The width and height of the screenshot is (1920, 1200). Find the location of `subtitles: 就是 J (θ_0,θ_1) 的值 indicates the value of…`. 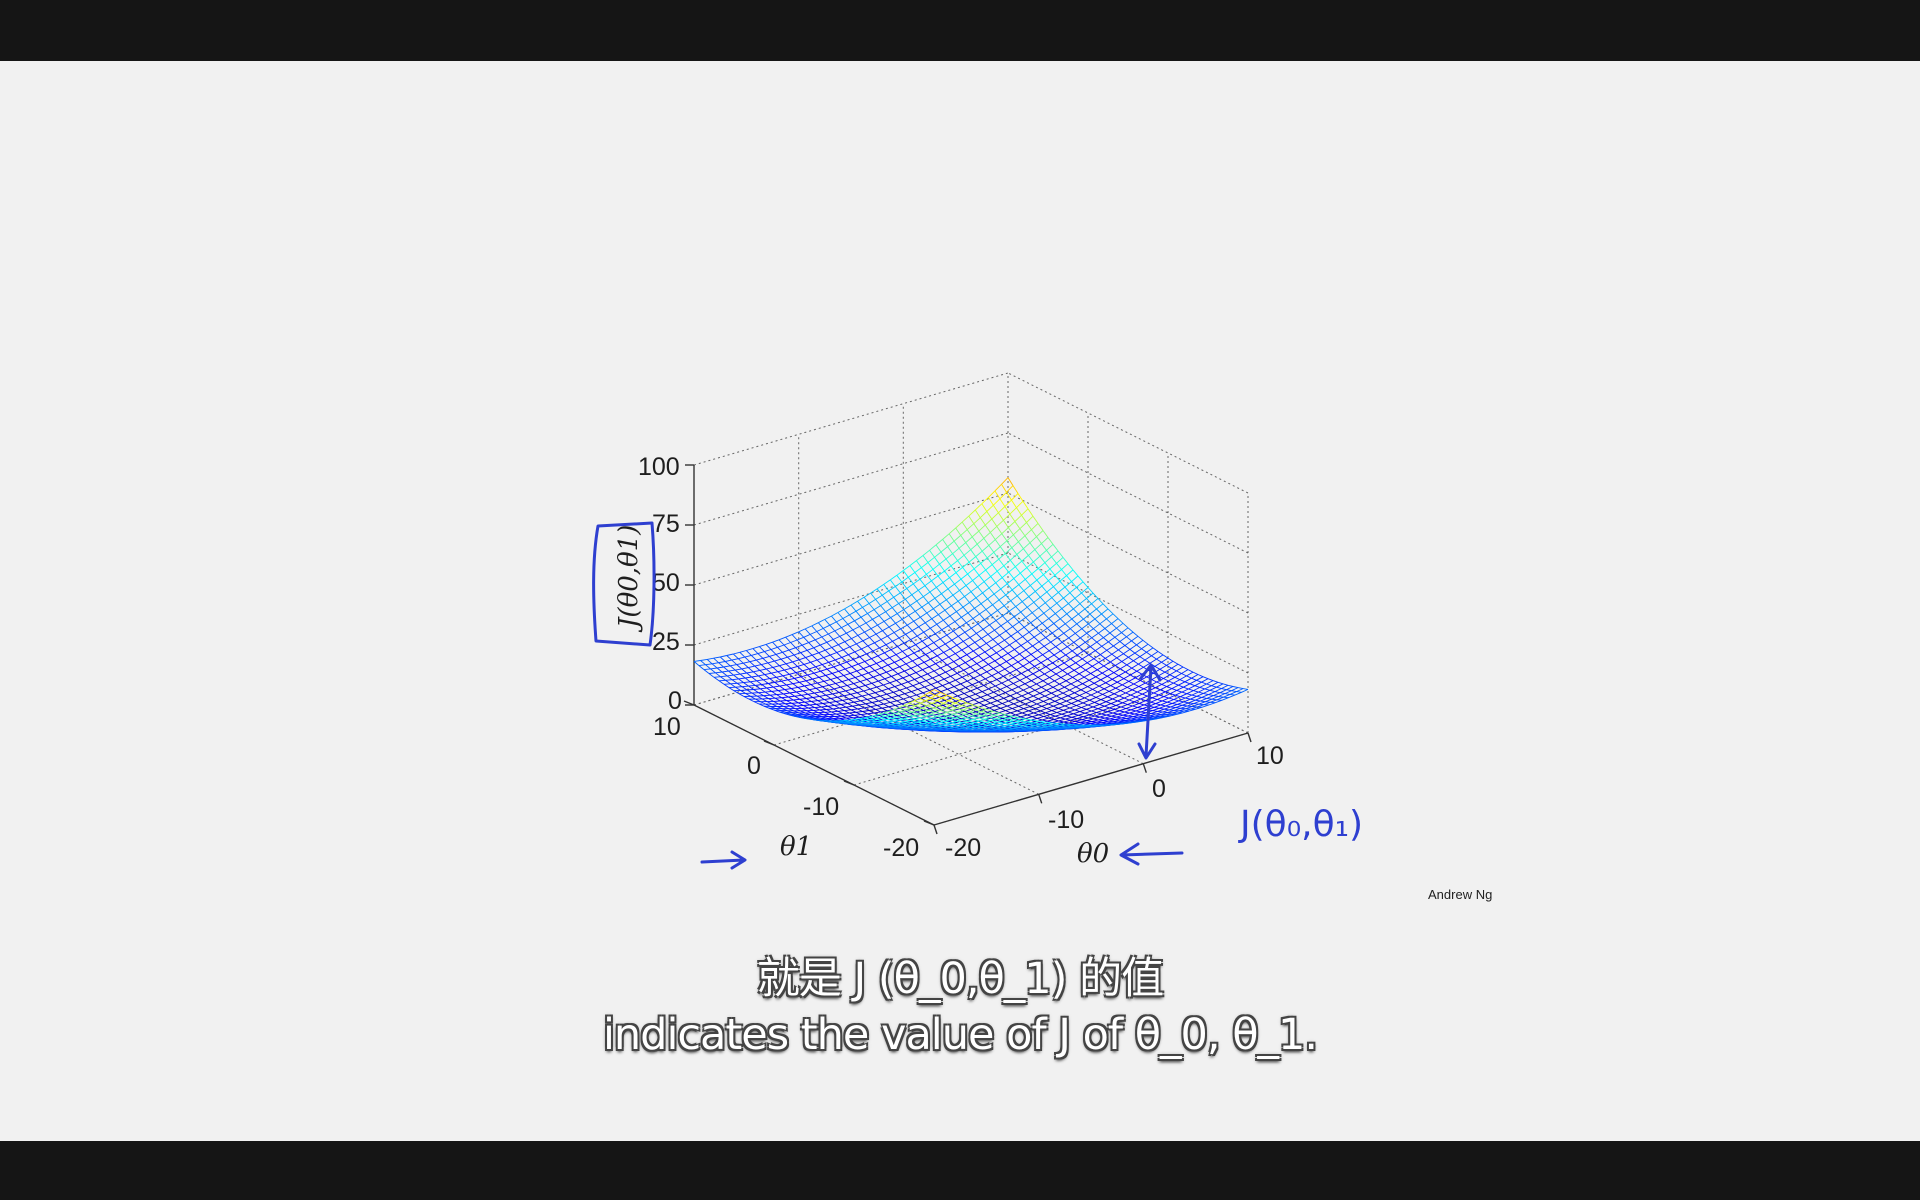

subtitles: 就是 J (θ_0,θ_1) 的值 indicates the value of… is located at coordinates (960, 1007).